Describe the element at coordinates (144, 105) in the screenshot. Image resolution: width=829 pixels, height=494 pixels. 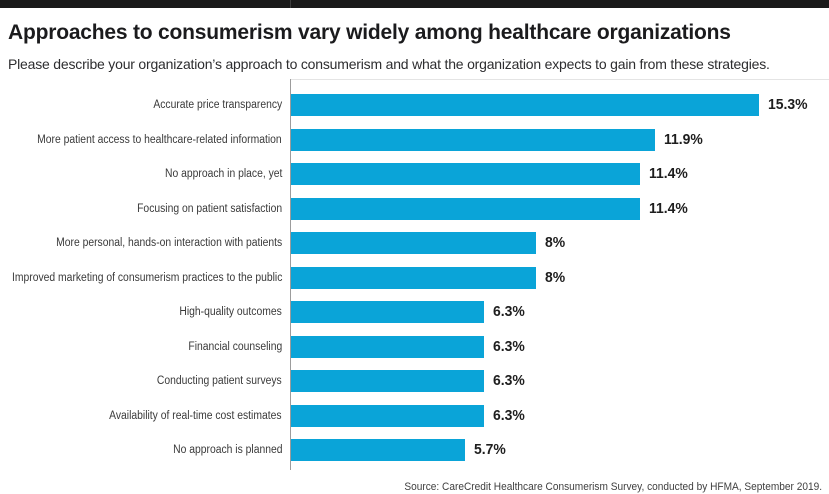
I see `category-label: Accurate price transparency` at that location.